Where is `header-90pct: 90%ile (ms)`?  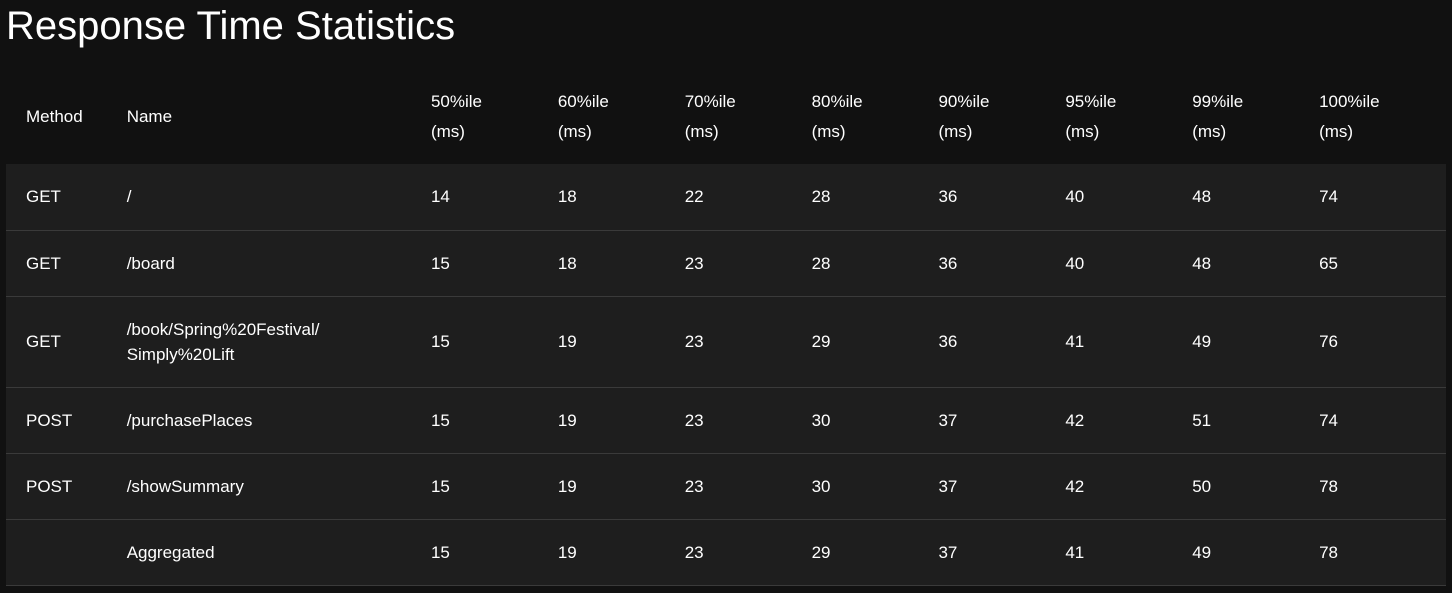
header-90pct: 90%ile (ms) is located at coordinates (1001, 117).